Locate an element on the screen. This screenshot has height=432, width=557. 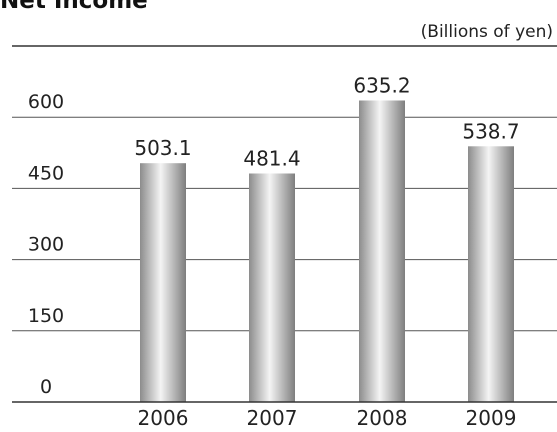
bar-2006 is located at coordinates (163, 282).